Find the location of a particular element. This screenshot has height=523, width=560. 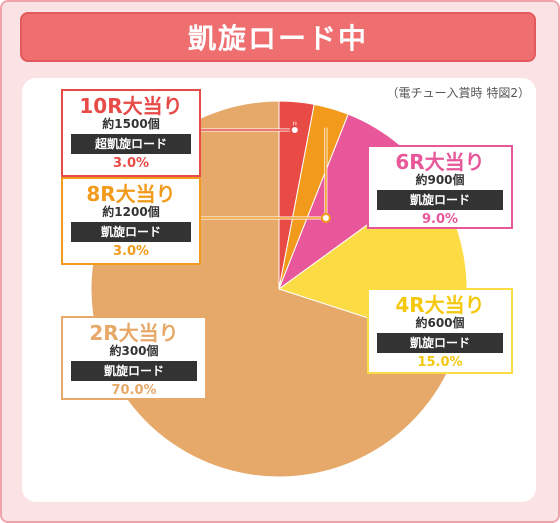

slice-payout: 約300個 is located at coordinates (134, 351).